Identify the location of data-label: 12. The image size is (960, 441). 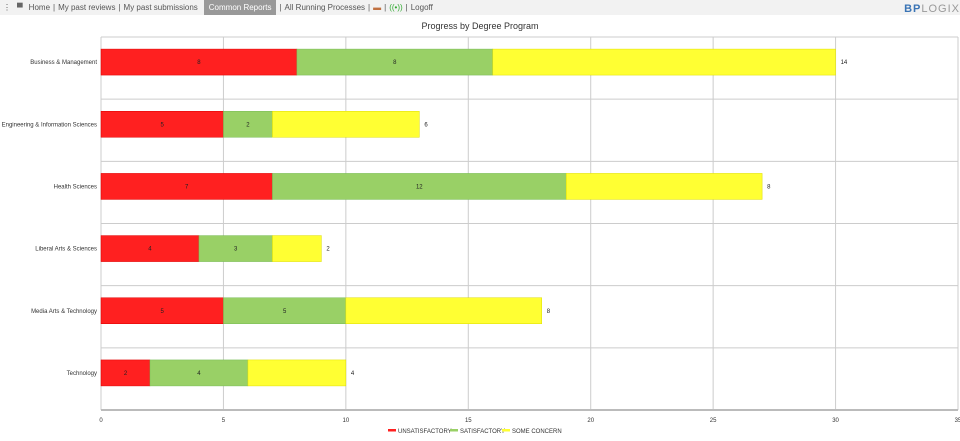
(419, 187).